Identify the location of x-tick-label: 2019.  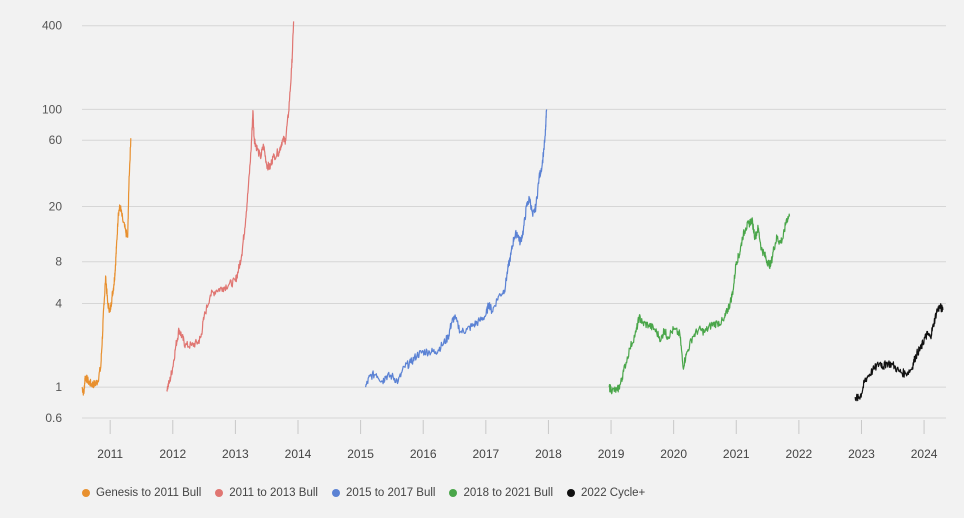
(611, 454).